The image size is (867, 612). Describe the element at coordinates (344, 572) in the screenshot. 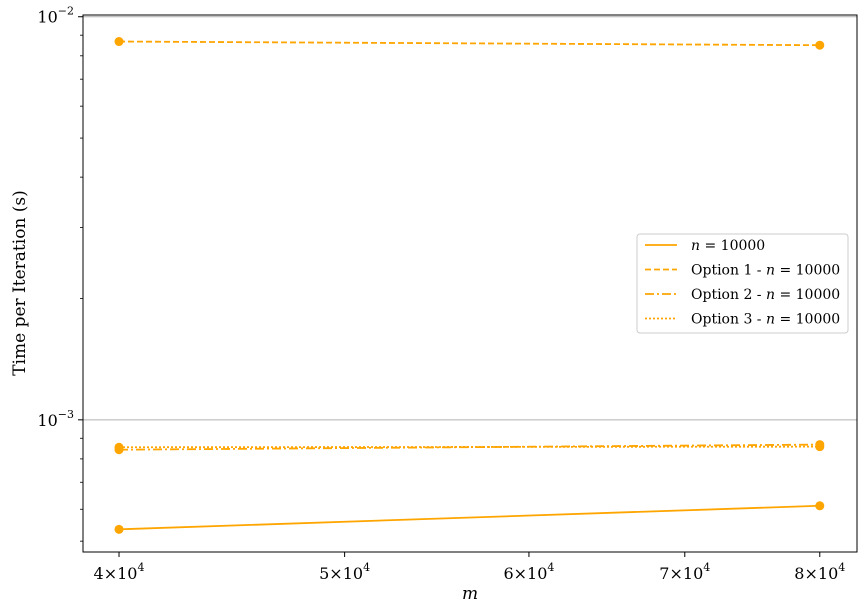

I see `x-tick-label: 5×104` at that location.